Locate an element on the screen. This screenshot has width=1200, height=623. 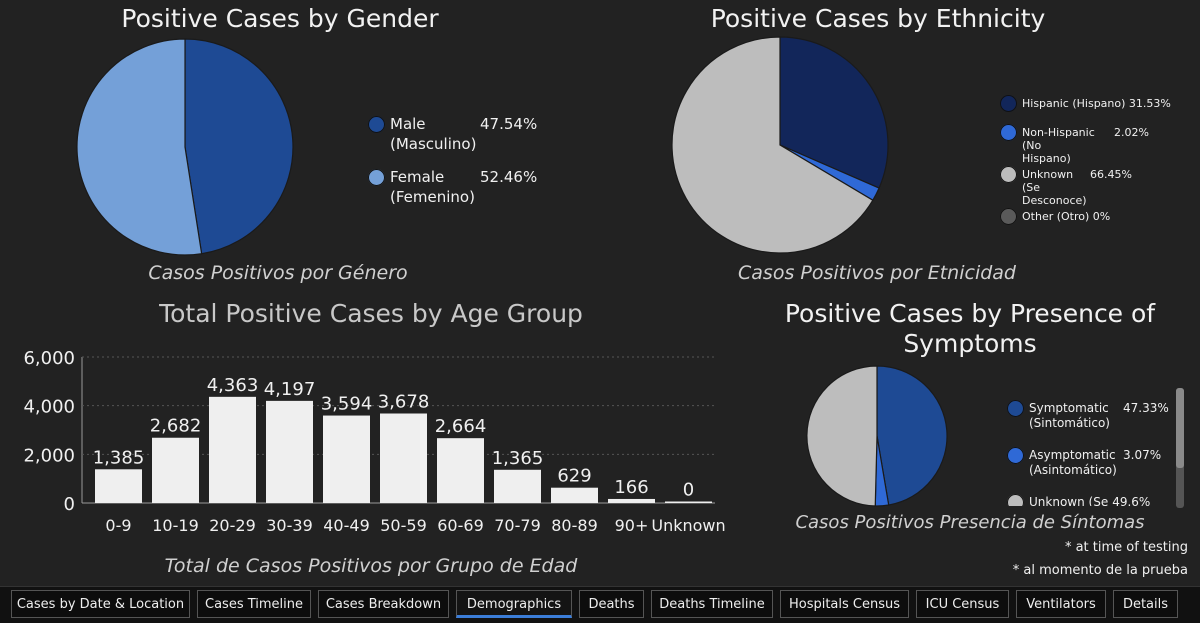
ethnicity-pie is located at coordinates (780, 145).